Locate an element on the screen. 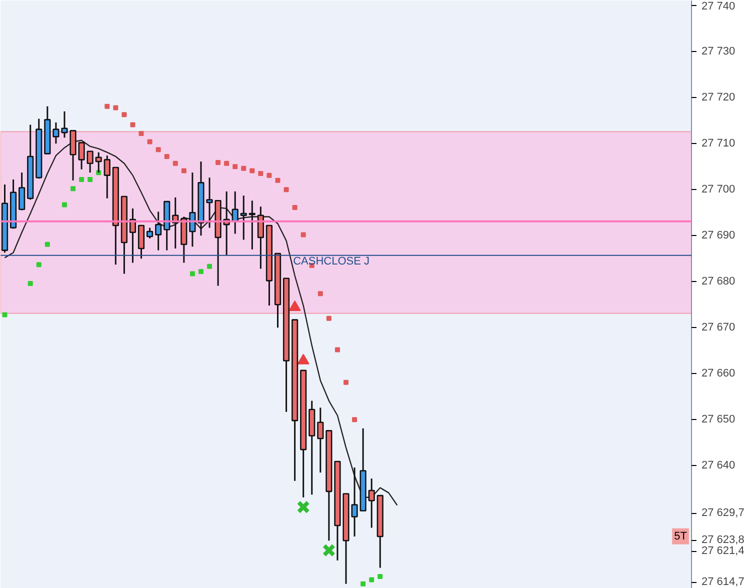  y-tick-label: 27 650 is located at coordinates (719, 420).